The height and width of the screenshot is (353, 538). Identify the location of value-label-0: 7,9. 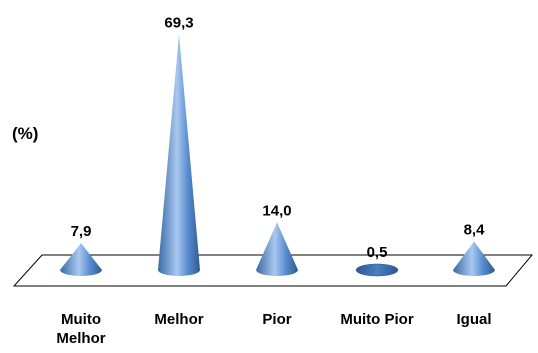
(81, 231).